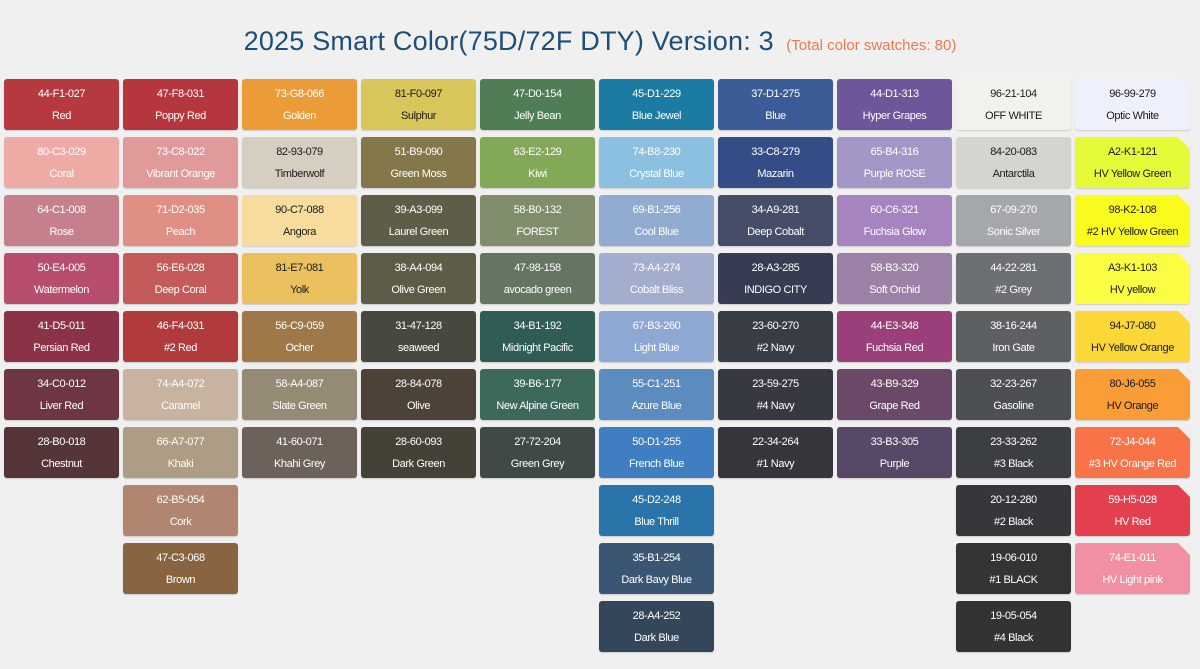 Image resolution: width=1200 pixels, height=669 pixels. Describe the element at coordinates (1013, 220) in the screenshot. I see `color-swatch: 67-09-270 Sonic Silver` at that location.